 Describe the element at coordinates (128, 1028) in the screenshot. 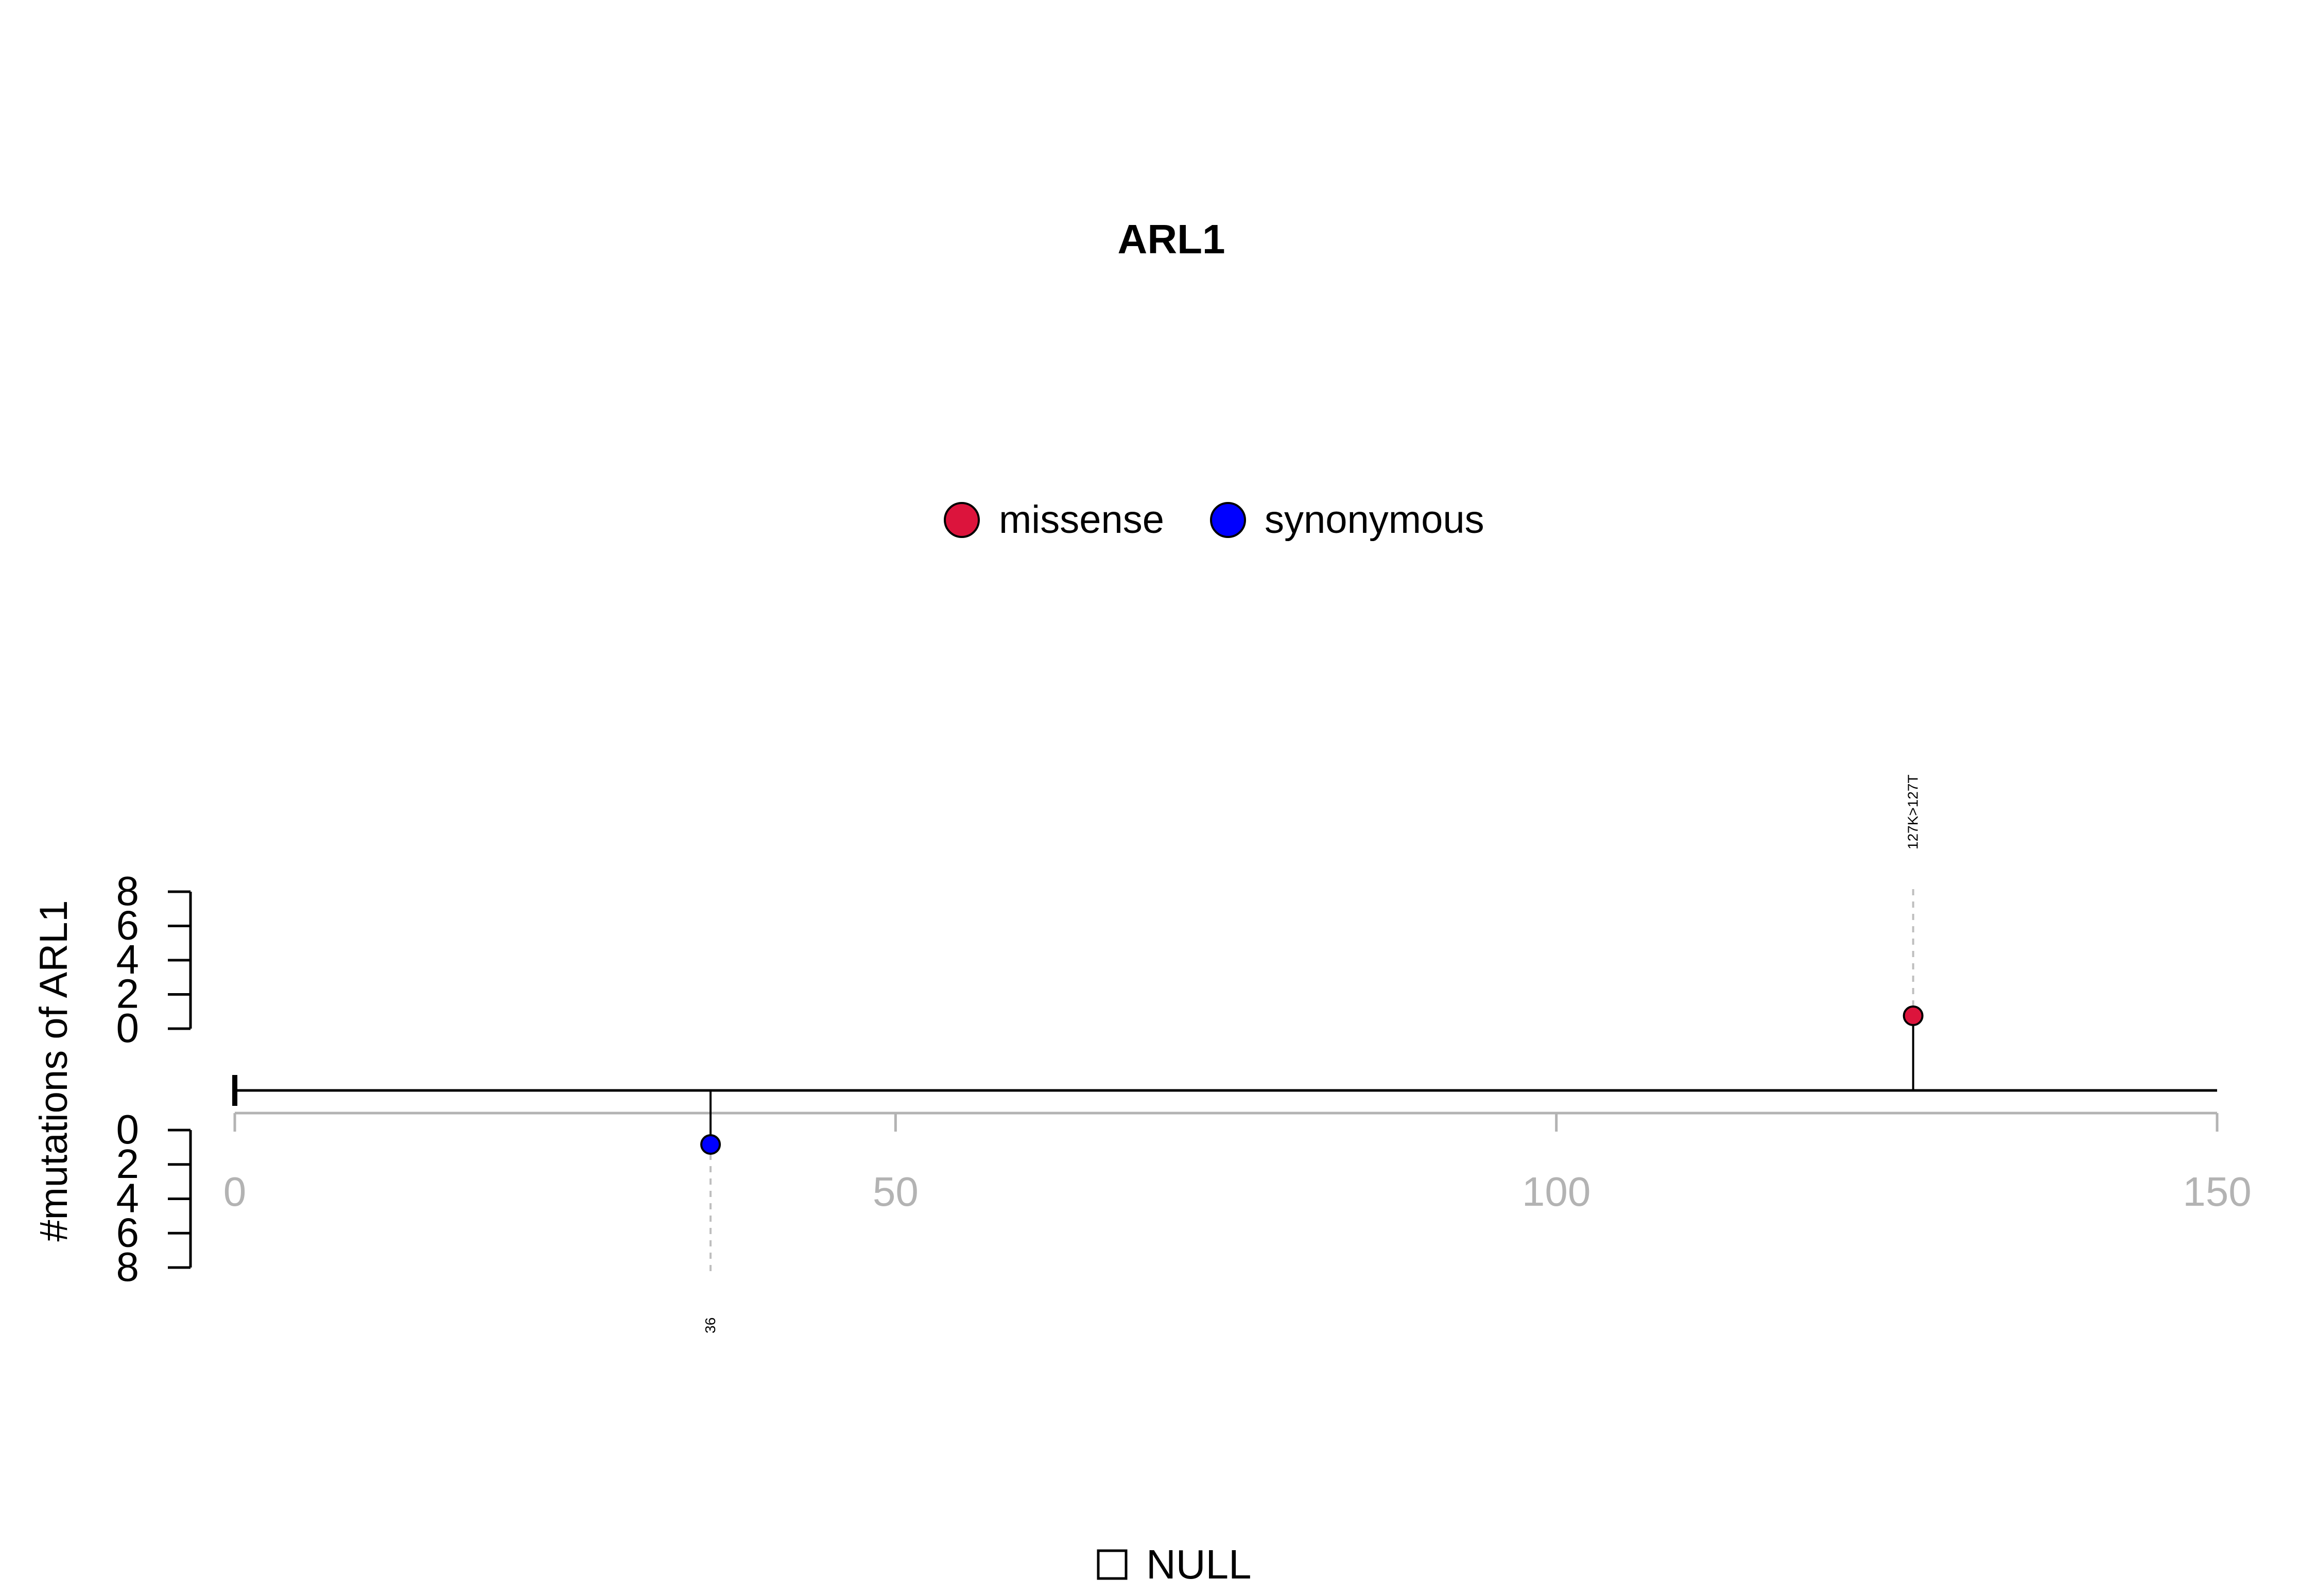

I see `y-axis-top-tick-label: 0` at that location.